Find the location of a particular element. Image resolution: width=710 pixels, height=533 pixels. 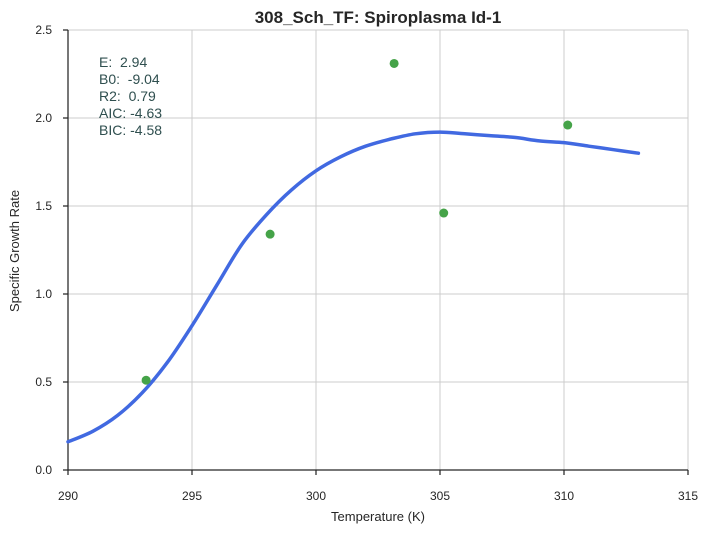

x-tick-label: 310 is located at coordinates (564, 496).